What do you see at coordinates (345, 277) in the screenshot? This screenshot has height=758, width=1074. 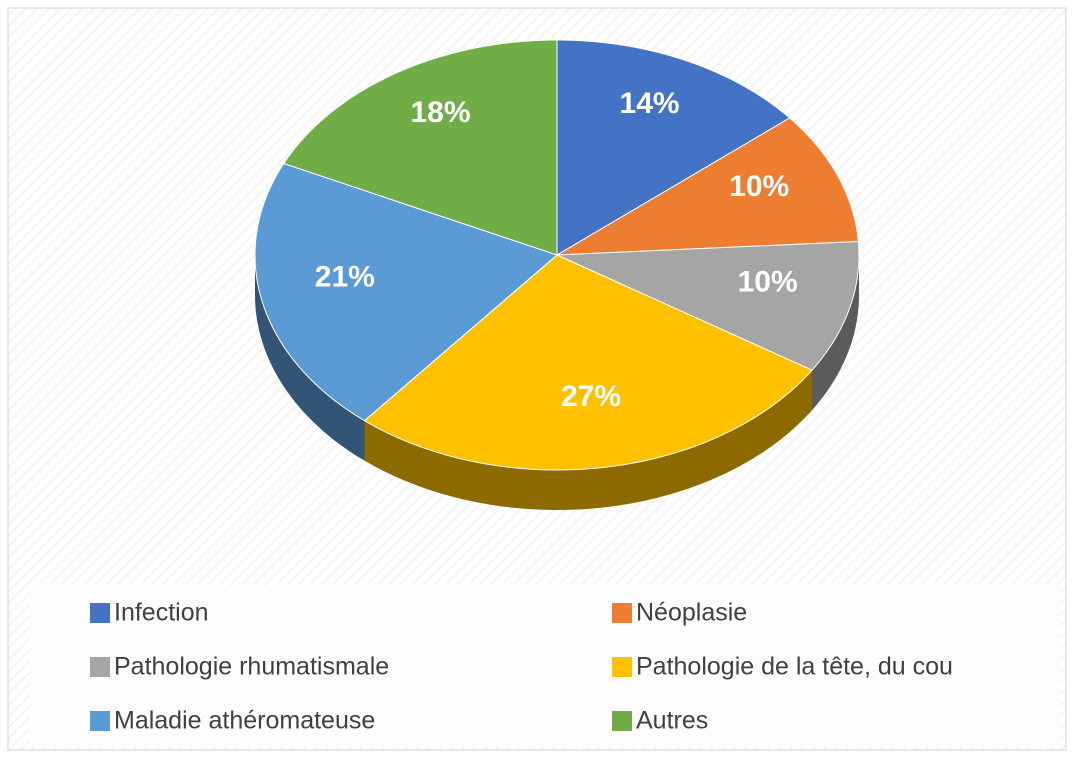 I see `data-label: 21%` at bounding box center [345, 277].